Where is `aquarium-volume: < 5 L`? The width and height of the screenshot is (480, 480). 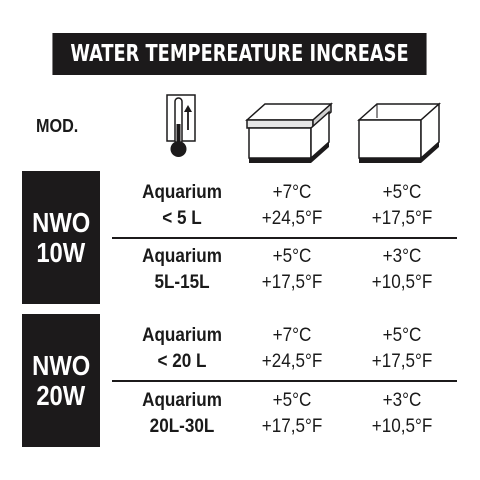
aquarium-volume: < 5 L is located at coordinates (182, 218).